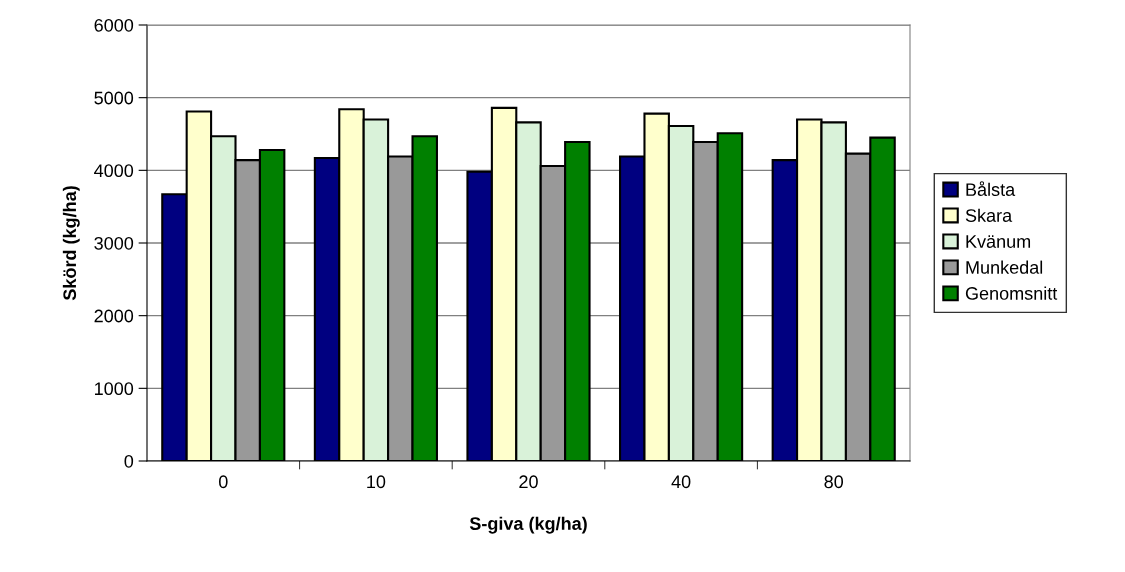 The height and width of the screenshot is (572, 1125). What do you see at coordinates (71, 243) in the screenshot?
I see `y-axis-title: Skörd (kg/ha)` at bounding box center [71, 243].